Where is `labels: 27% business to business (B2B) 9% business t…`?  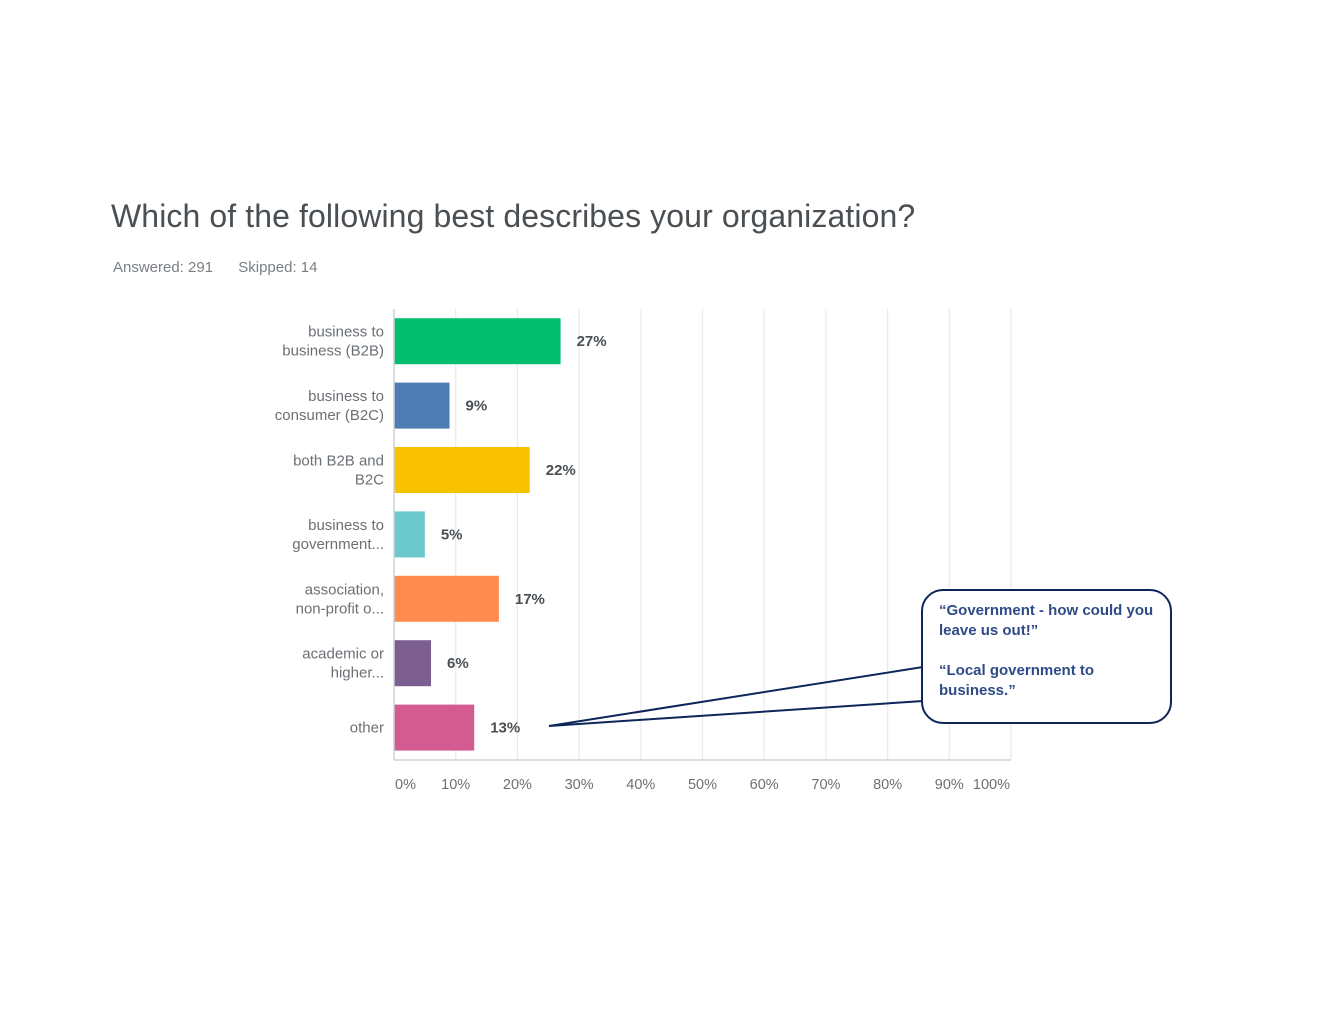 labels: 27% business to business (B2B) 9% business t… is located at coordinates (441, 530).